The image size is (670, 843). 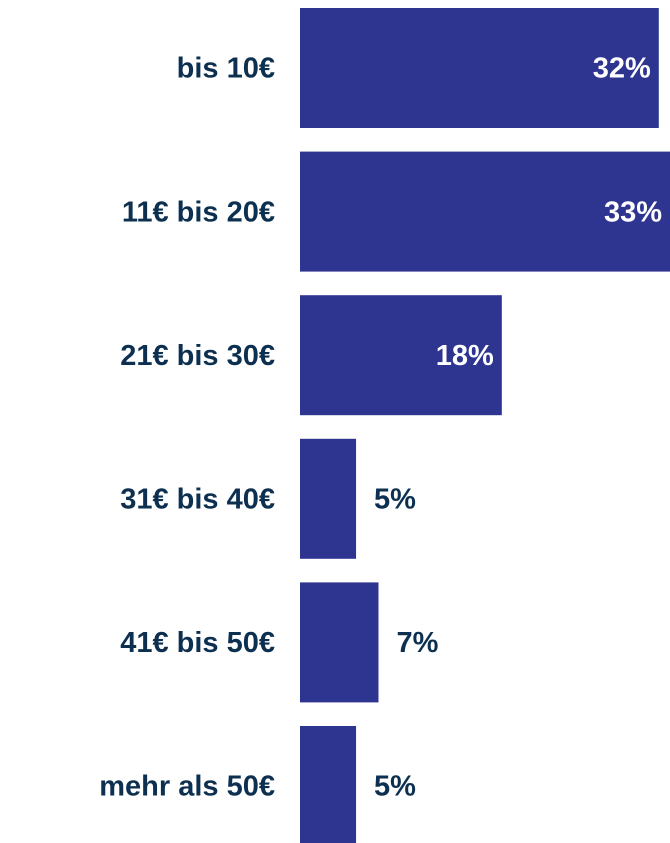 What do you see at coordinates (197, 499) in the screenshot?
I see `category-label: 31€ bis 40€` at bounding box center [197, 499].